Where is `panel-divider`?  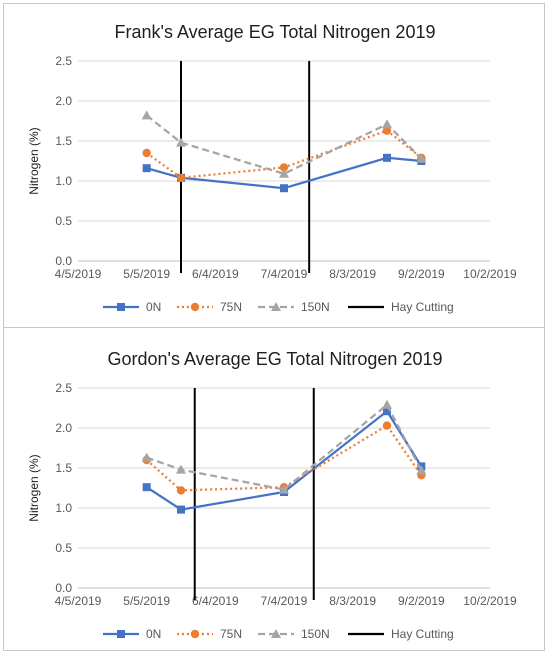 panel-divider is located at coordinates (274, 327).